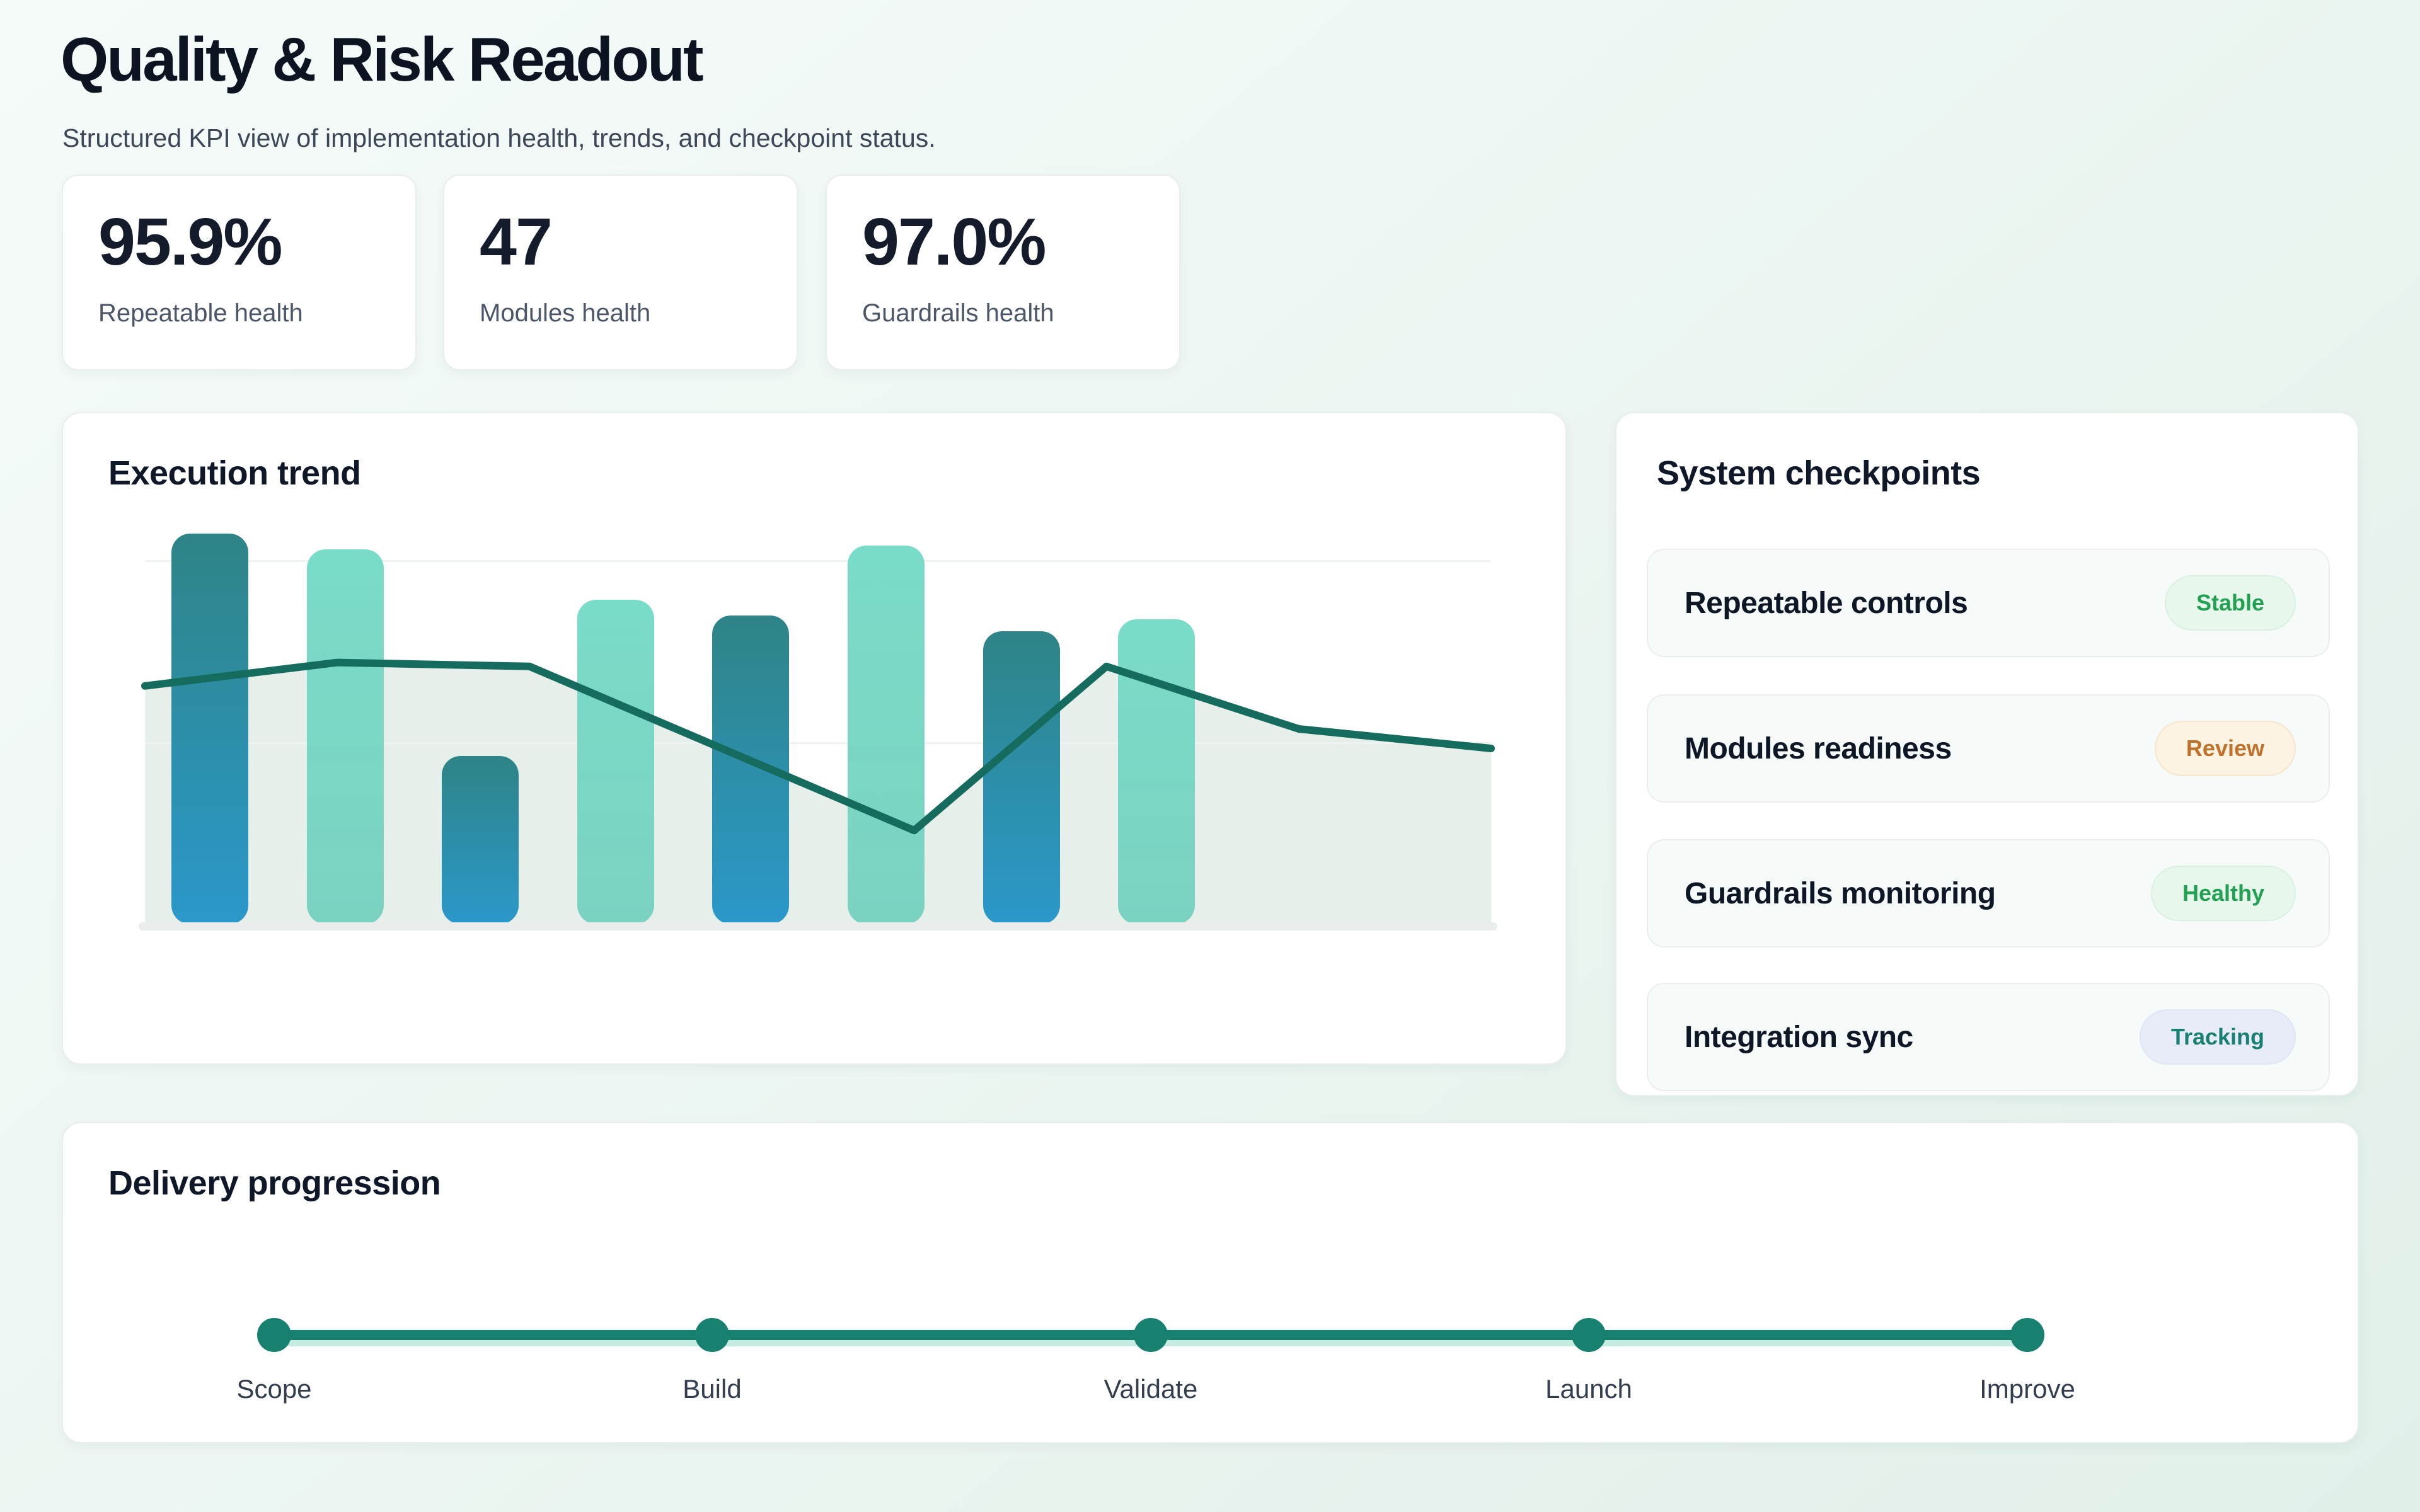 The width and height of the screenshot is (2420, 1512). What do you see at coordinates (1988, 748) in the screenshot?
I see `checkpoint-row-modules-readiness: Modules readiness Review` at bounding box center [1988, 748].